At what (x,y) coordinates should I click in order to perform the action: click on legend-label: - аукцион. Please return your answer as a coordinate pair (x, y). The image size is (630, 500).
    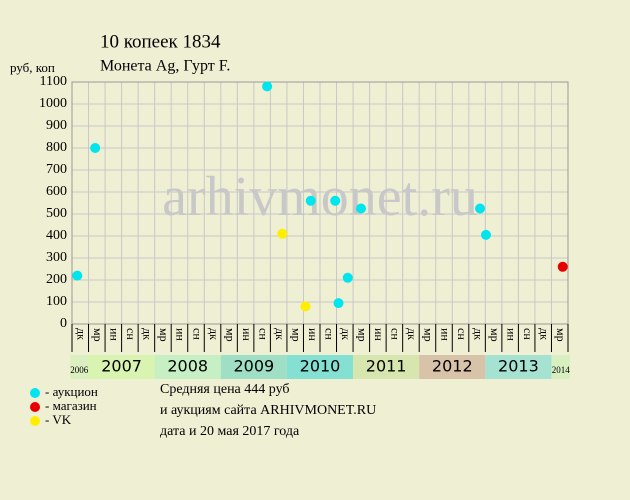
    Looking at the image, I should click on (71, 391).